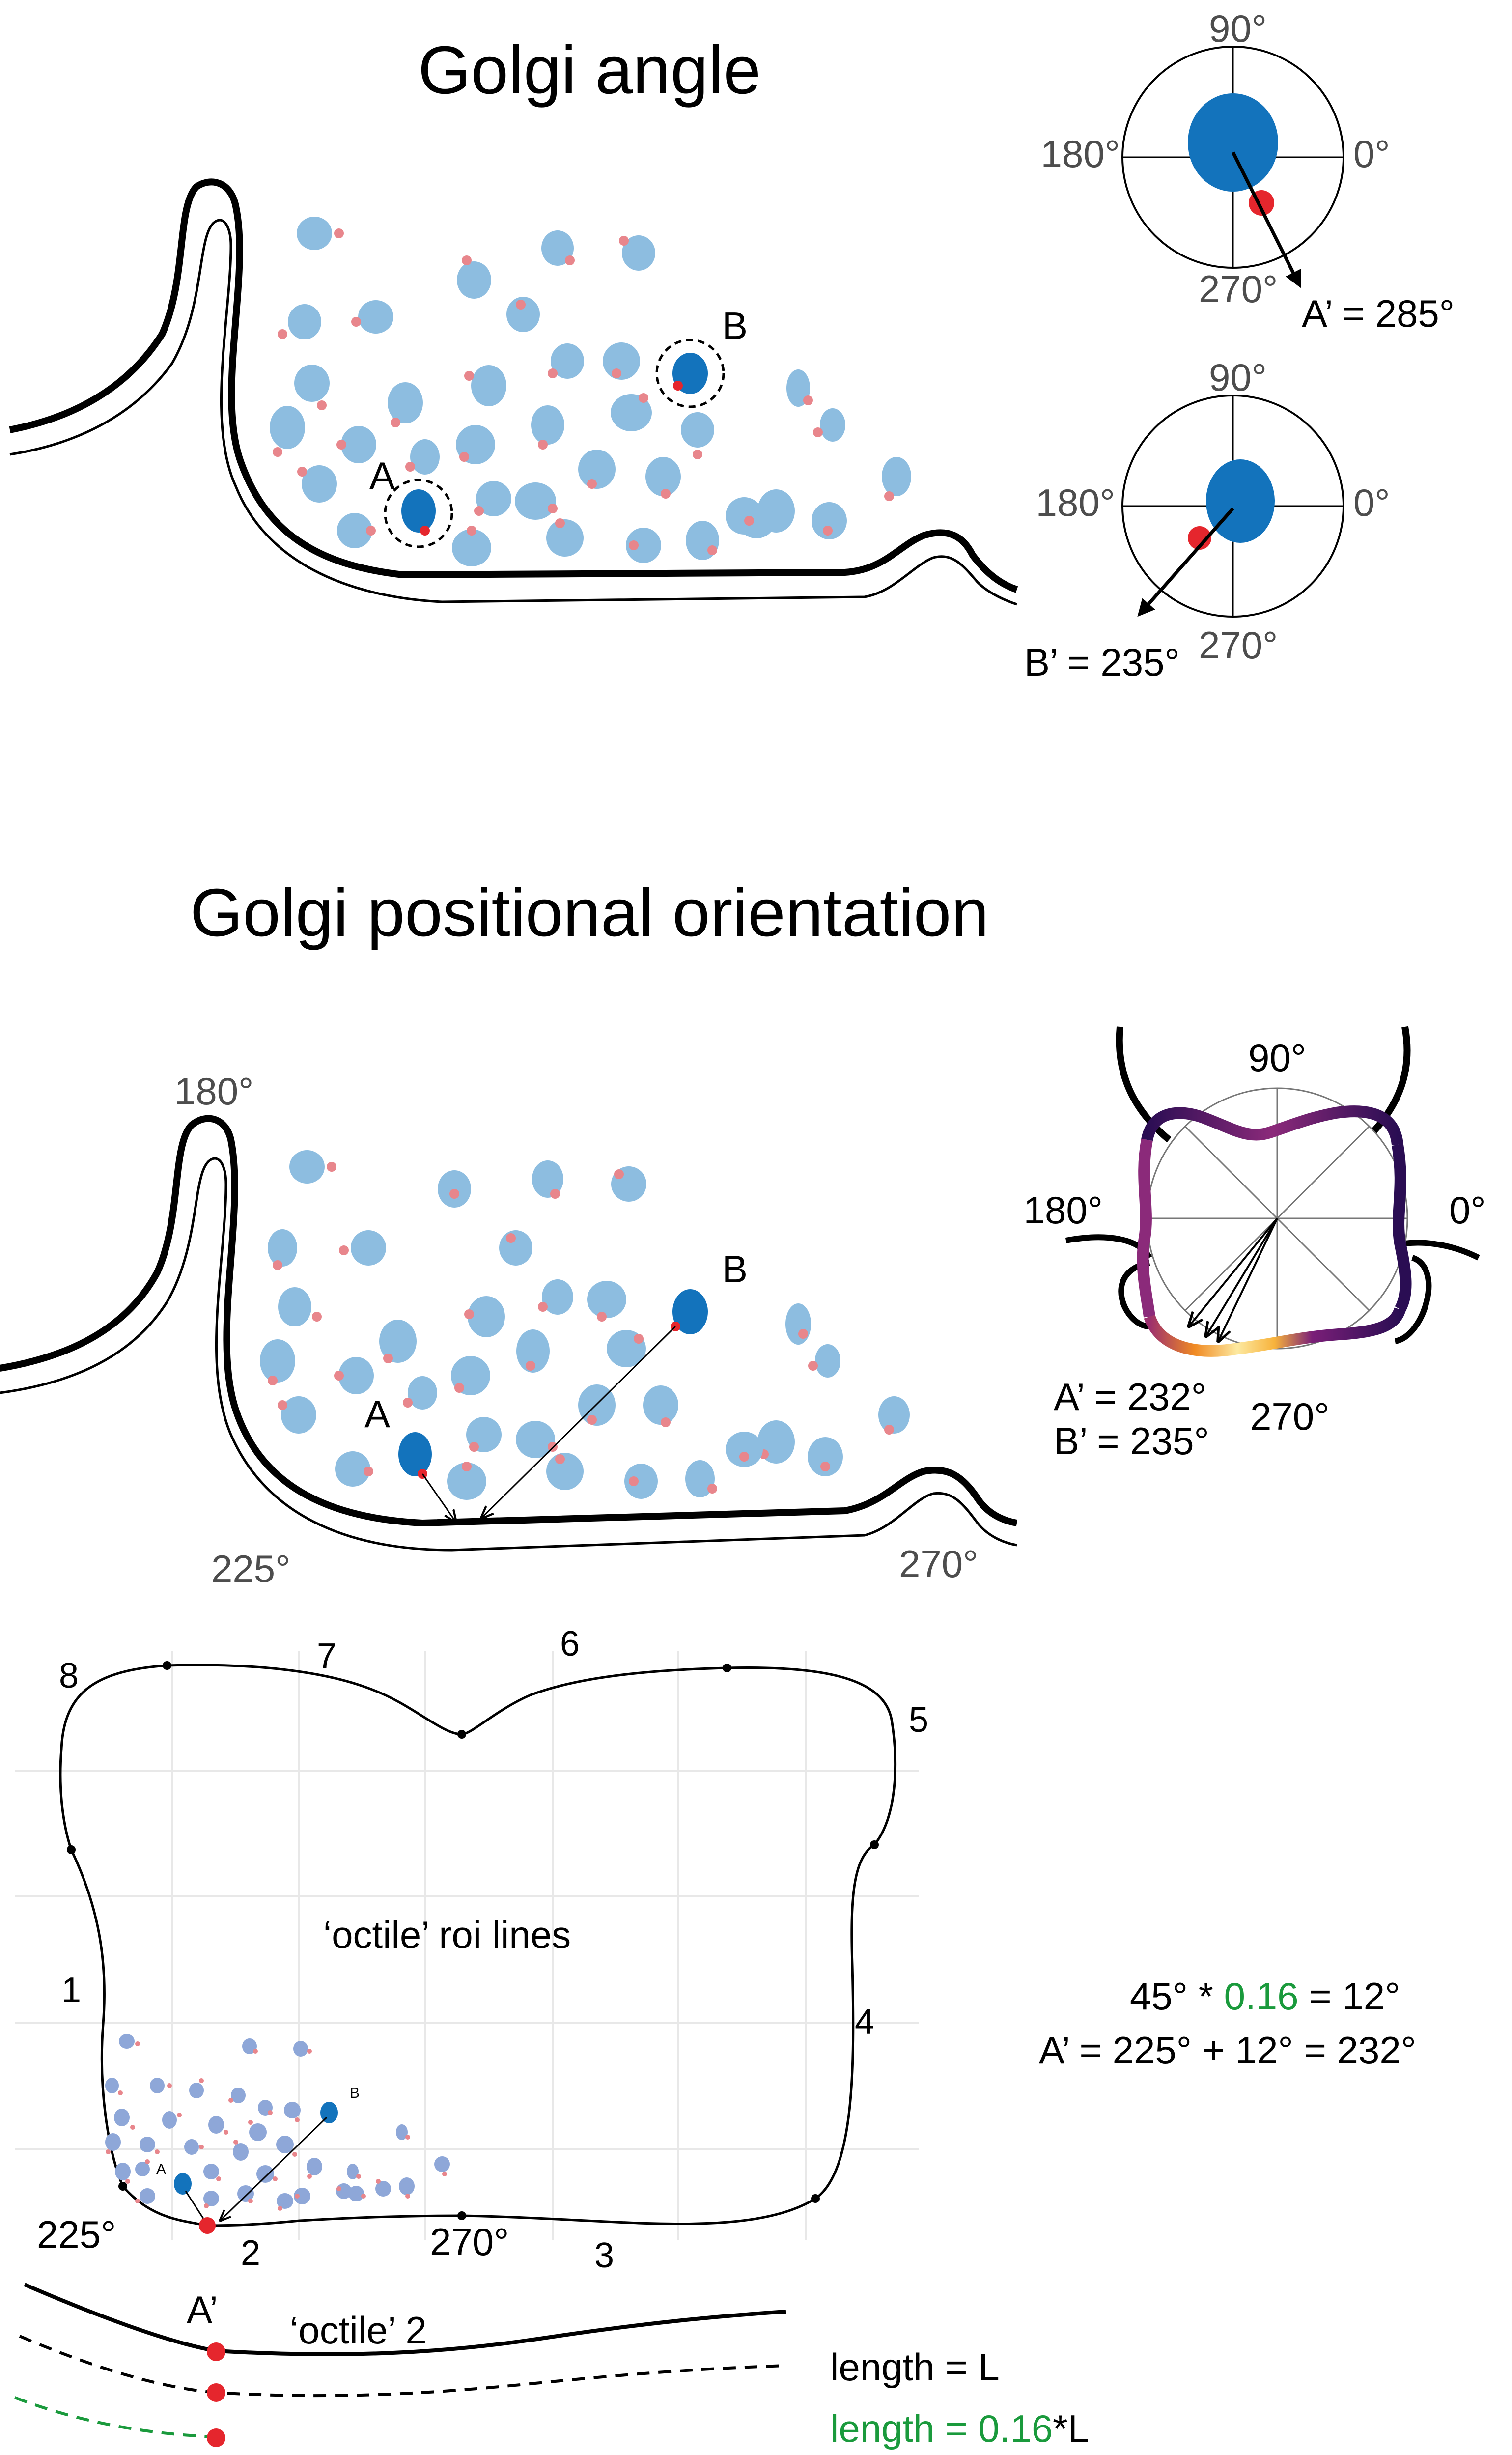 The image size is (1512, 2455). I want to click on angle-label-180: 180°, so click(213, 1091).